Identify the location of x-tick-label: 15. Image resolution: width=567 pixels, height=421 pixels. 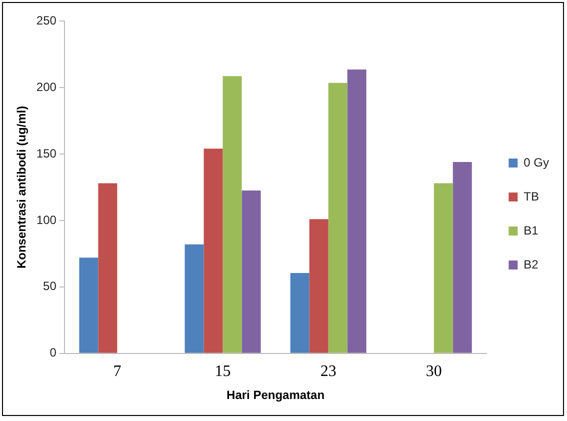
(222, 371).